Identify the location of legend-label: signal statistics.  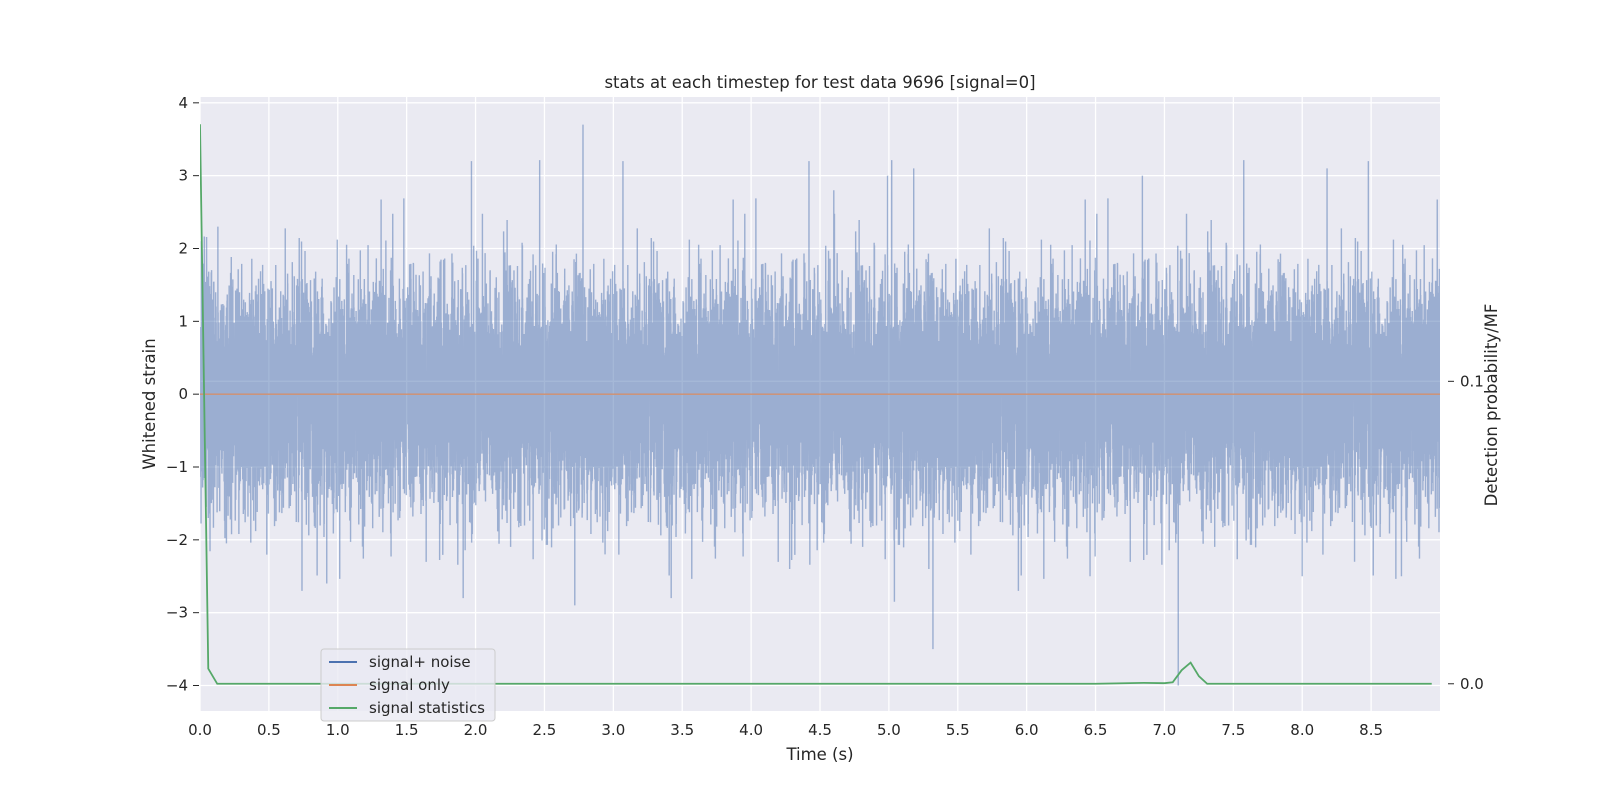
(427, 708).